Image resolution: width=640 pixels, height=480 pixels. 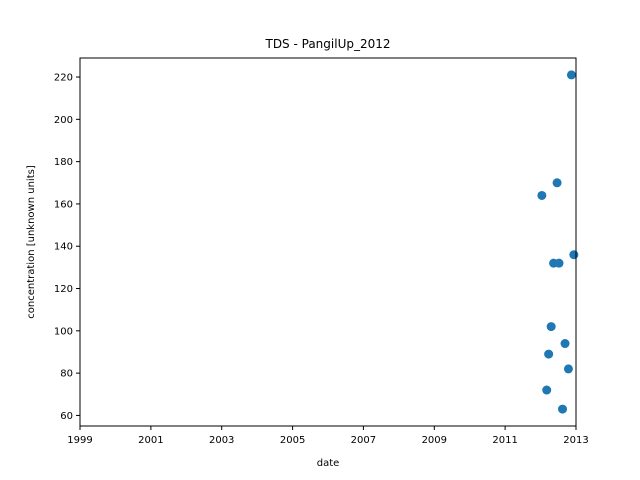 I want to click on y-tick-label: 60, so click(x=66, y=416).